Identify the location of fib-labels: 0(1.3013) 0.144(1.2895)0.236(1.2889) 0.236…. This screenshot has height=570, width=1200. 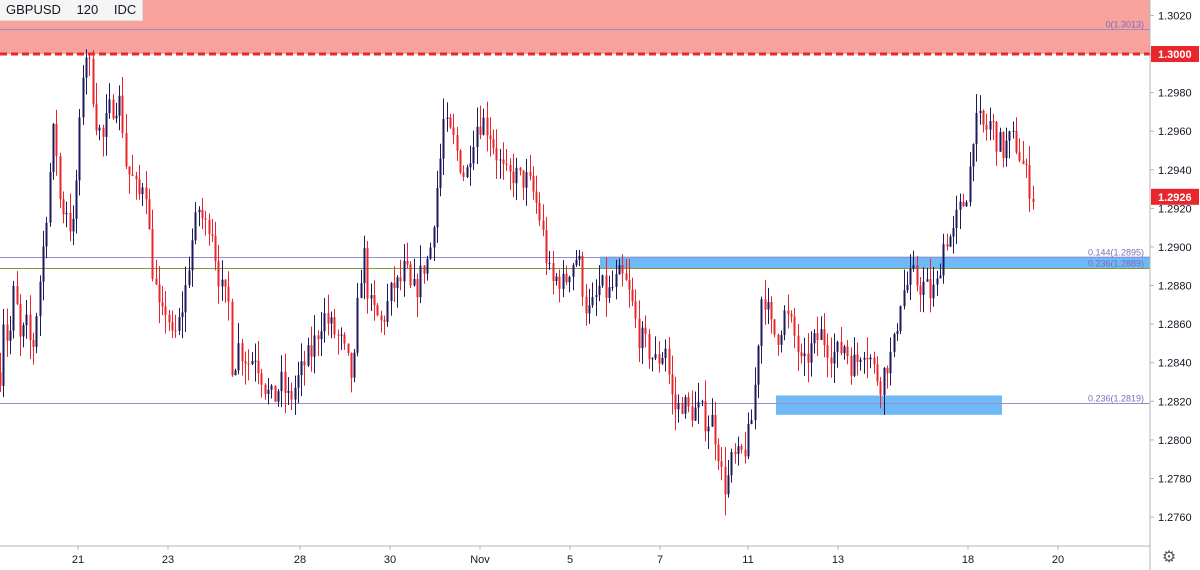
(1116, 212).